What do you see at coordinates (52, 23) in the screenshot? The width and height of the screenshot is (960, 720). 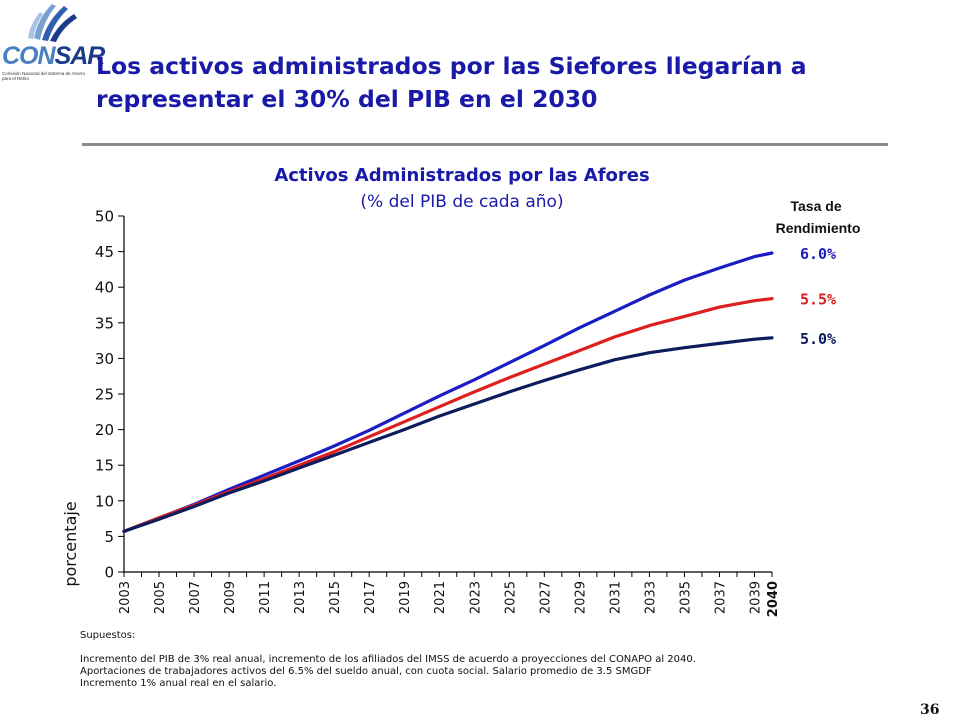 I see `consar-logo-mark` at bounding box center [52, 23].